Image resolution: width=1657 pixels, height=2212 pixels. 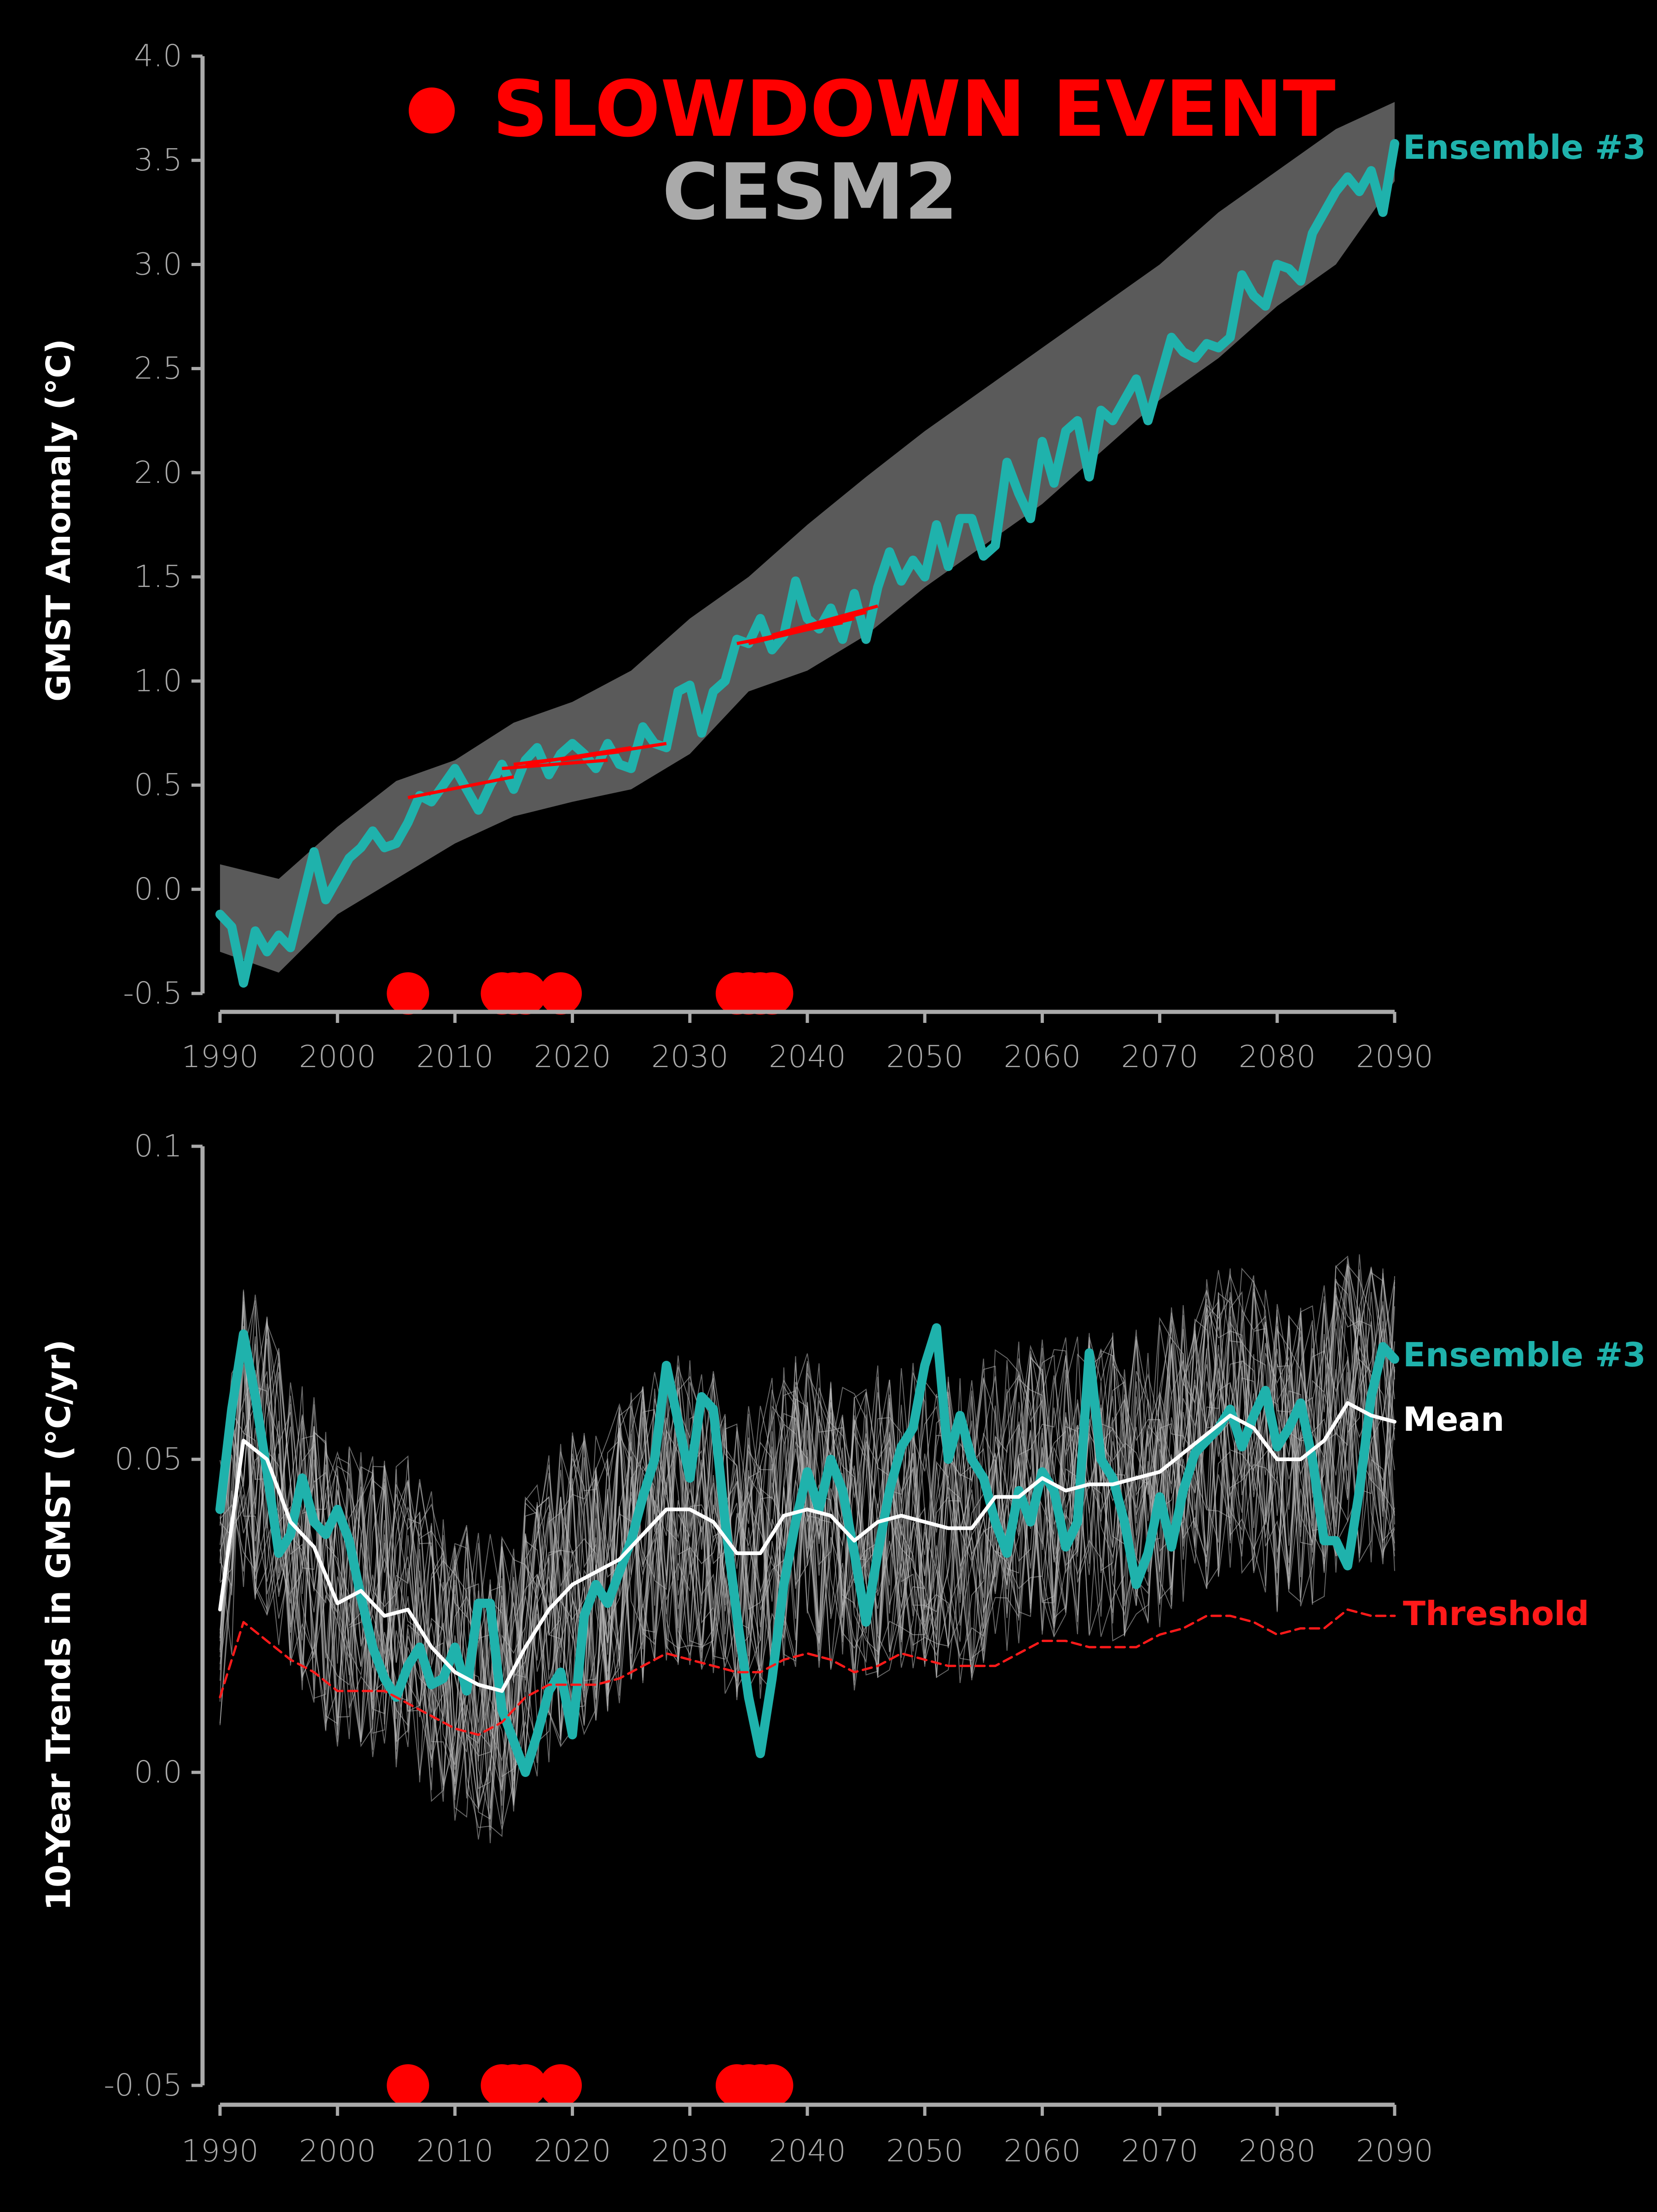 What do you see at coordinates (158, 785) in the screenshot?
I see `y-tick-label: 0.5` at bounding box center [158, 785].